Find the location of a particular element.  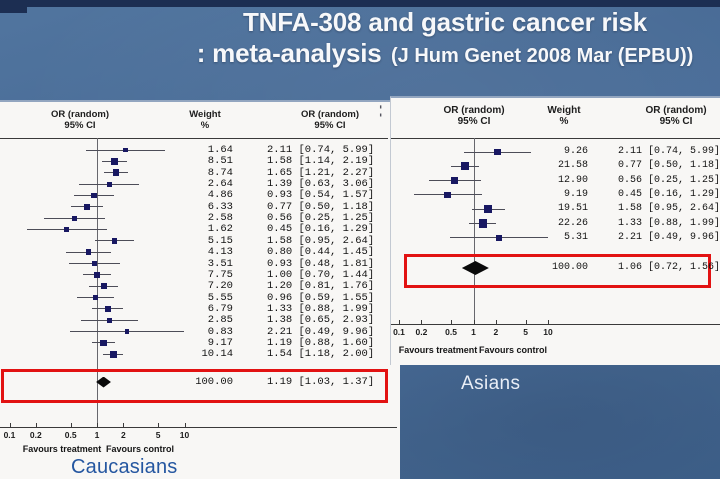

total-or-ci-value: 1.19 [1.03, 1.37] is located at coordinates (321, 382).